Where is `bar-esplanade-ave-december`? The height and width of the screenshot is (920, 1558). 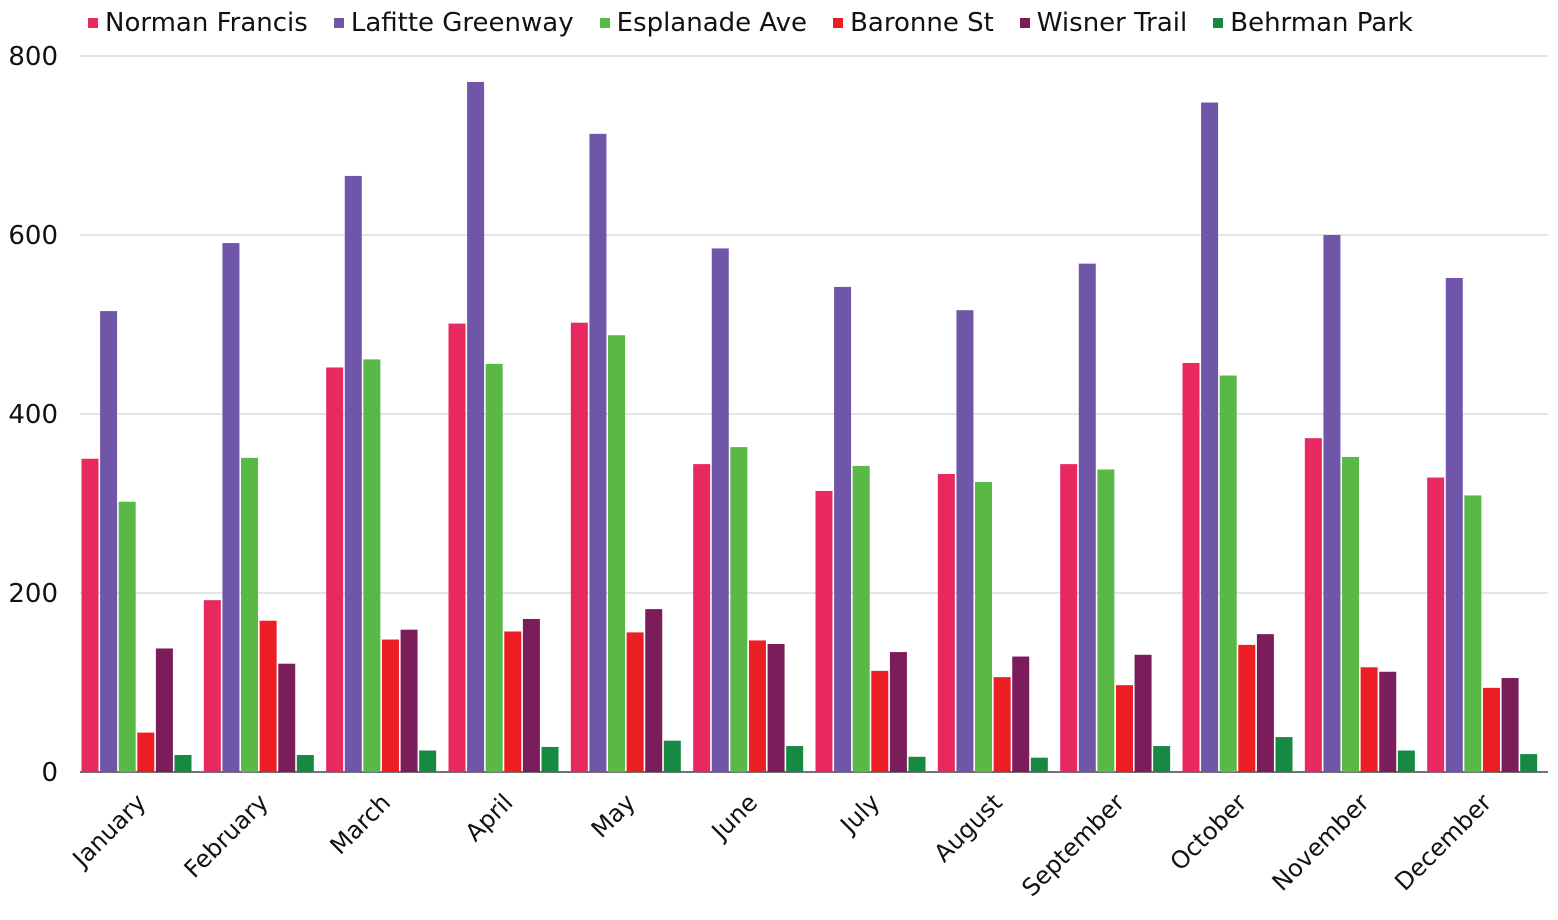 bar-esplanade-ave-december is located at coordinates (1473, 633).